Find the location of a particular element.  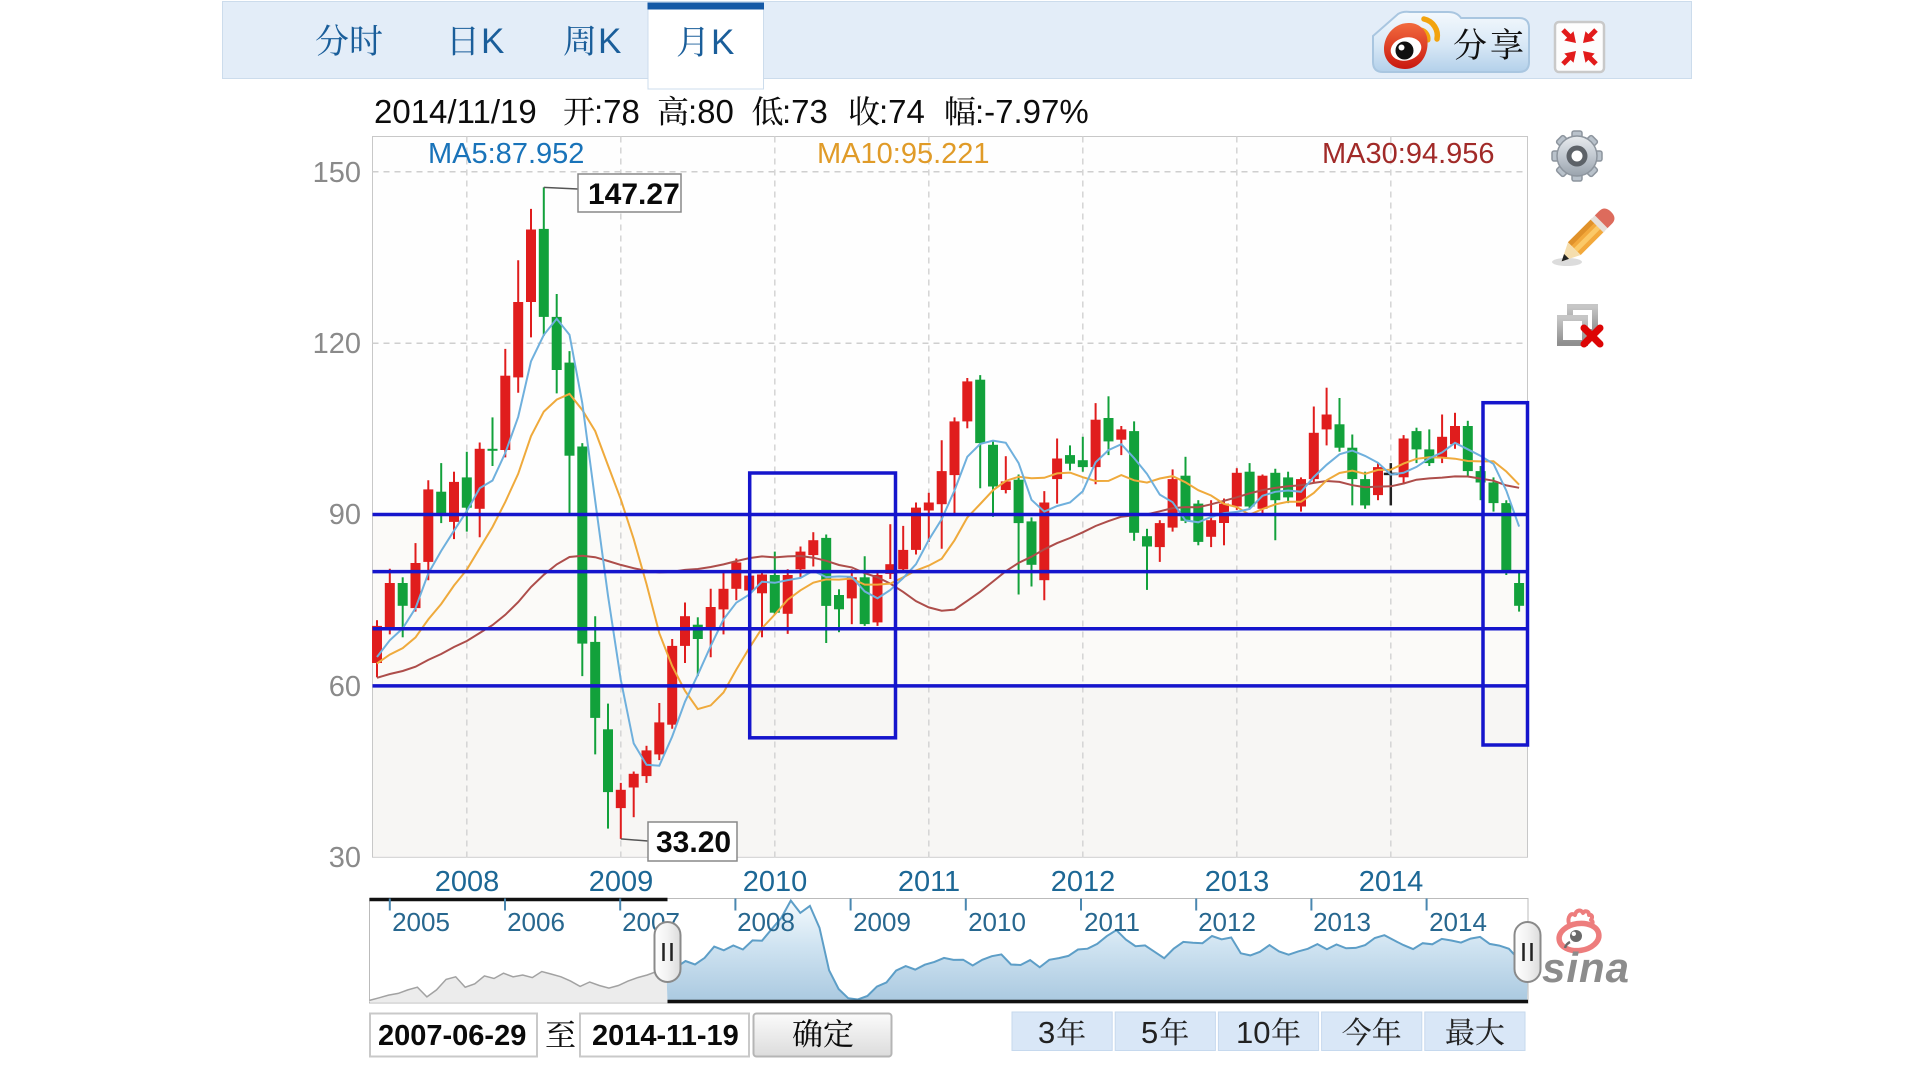

svg-text: 33.20 is located at coordinates (693, 842).